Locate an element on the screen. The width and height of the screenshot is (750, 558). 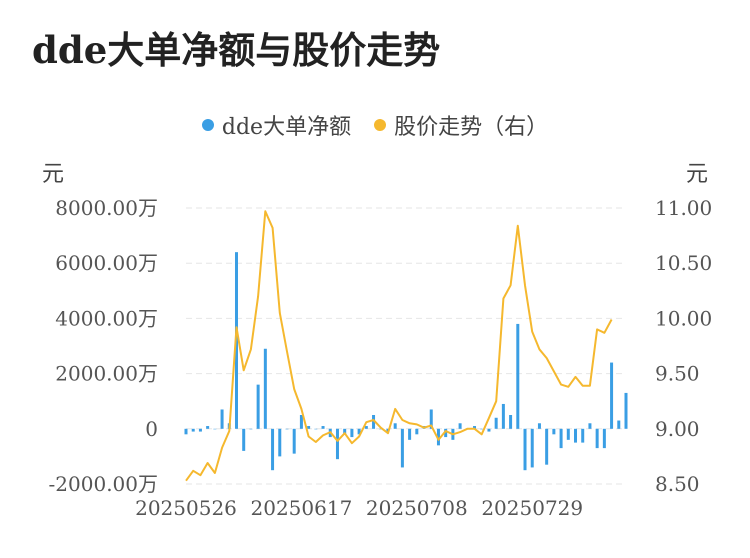
right-tick-label: 9.50 is located at coordinates (677, 374).